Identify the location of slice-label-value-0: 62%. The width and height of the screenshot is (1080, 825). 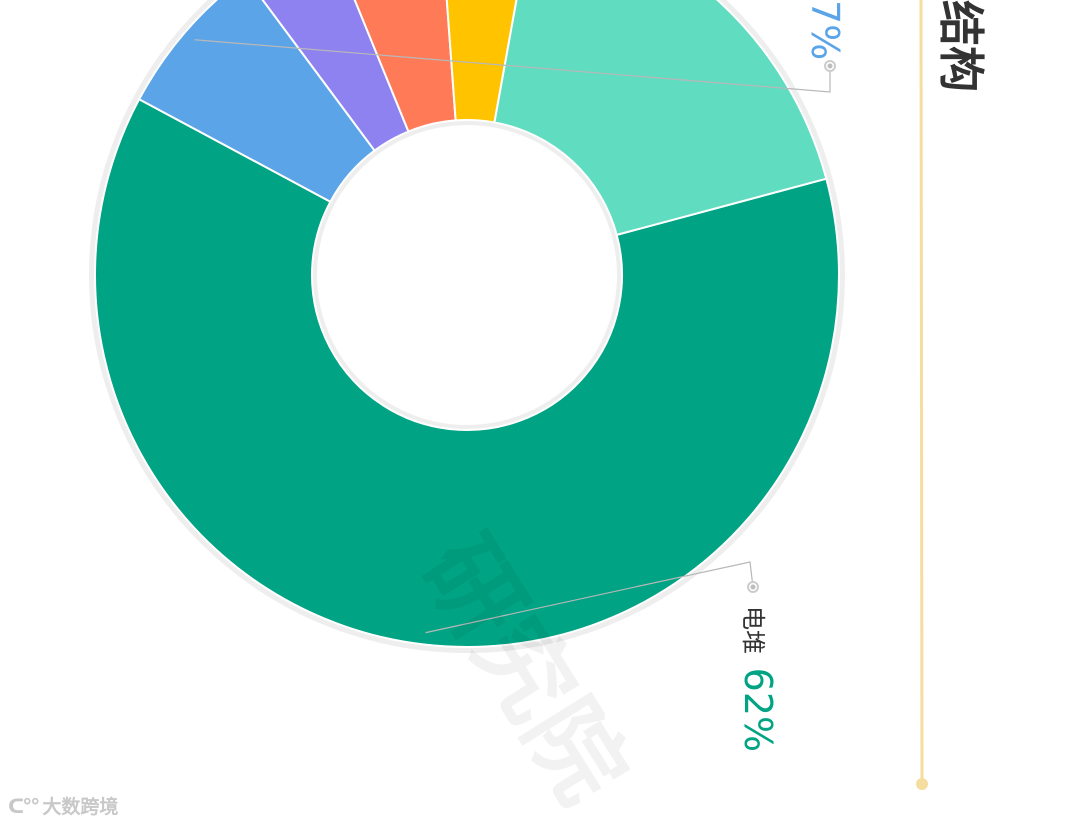
(758, 710).